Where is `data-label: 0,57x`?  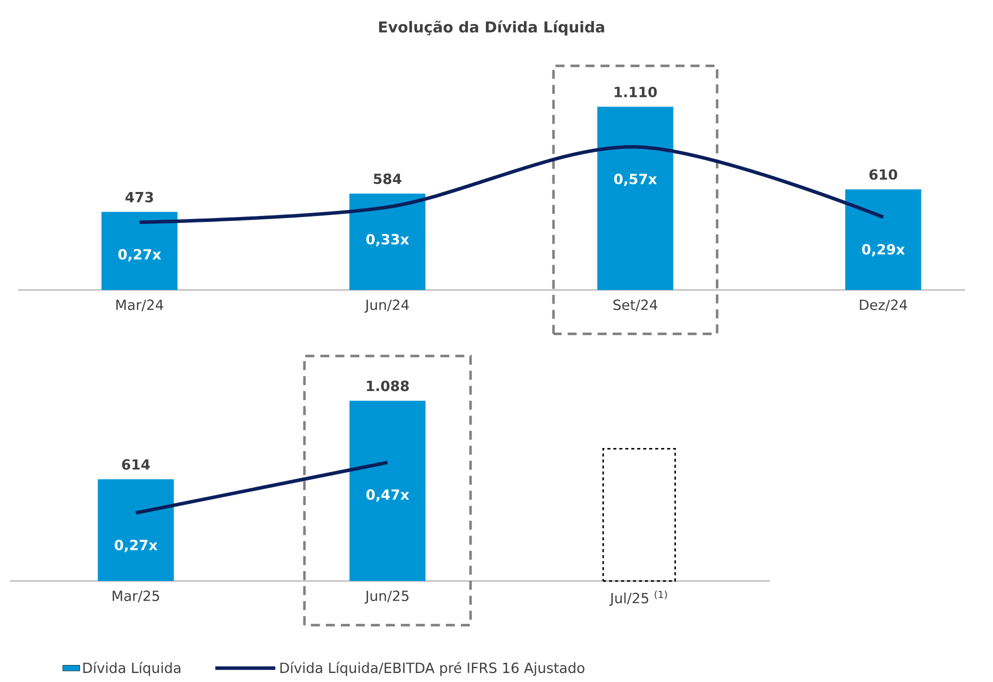 data-label: 0,57x is located at coordinates (635, 180).